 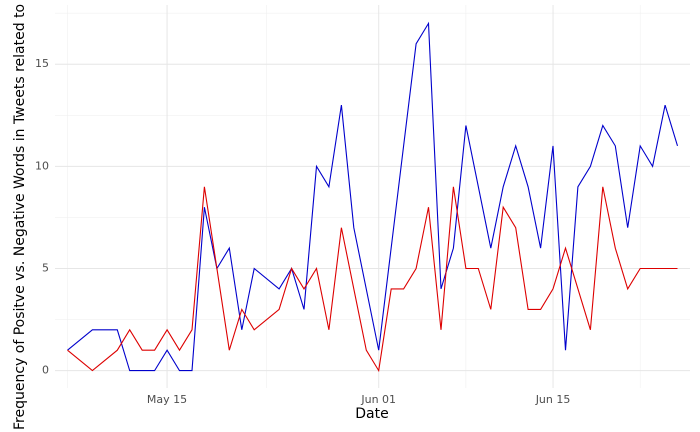 What do you see at coordinates (553, 399) in the screenshot?
I see `x-tick-label: Jun 15` at bounding box center [553, 399].